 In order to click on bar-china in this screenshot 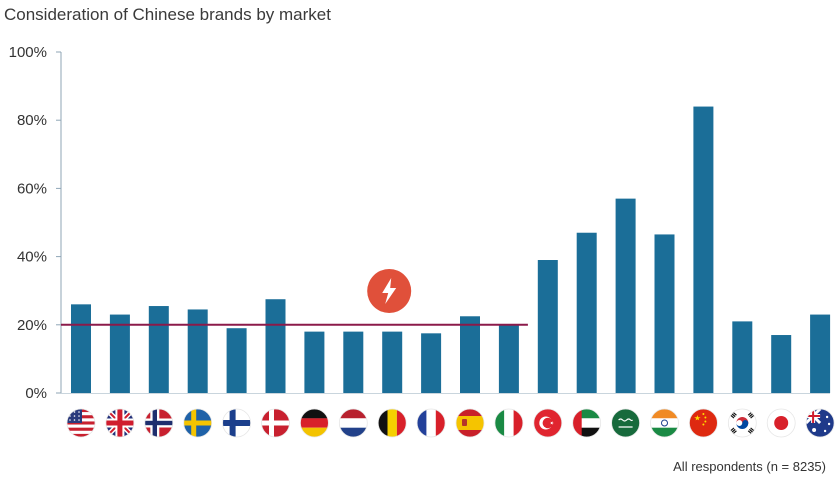, I will do `click(703, 249)`.